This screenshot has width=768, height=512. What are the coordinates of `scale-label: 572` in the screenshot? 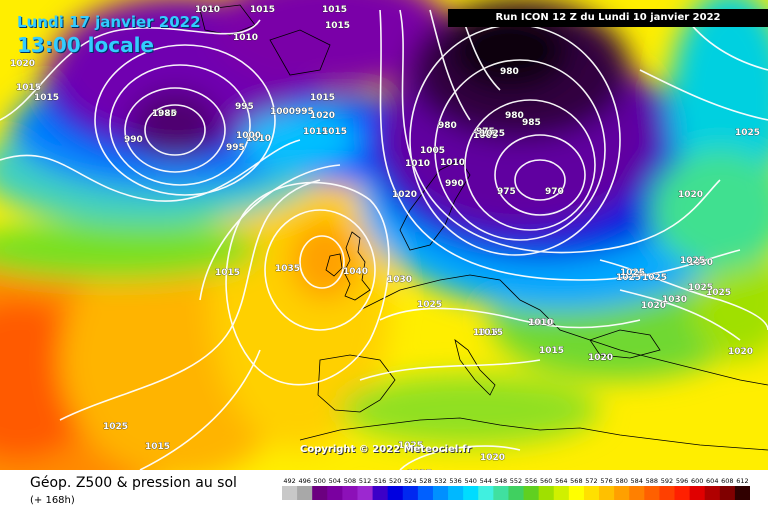 It's located at (591, 481).